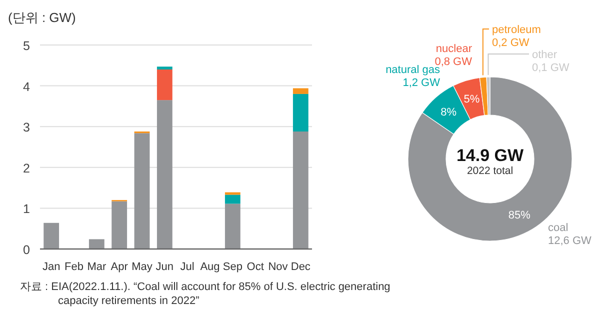 The image size is (600, 320). I want to click on y-axis-title: (단위 : GW), so click(42, 17).